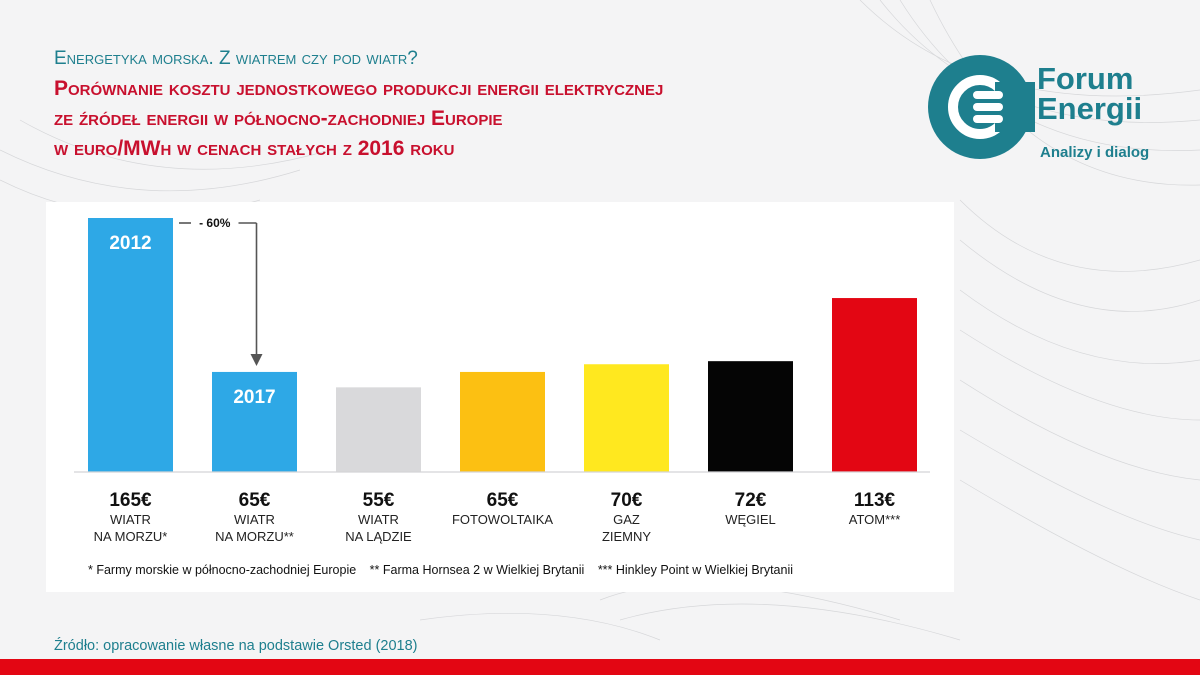  I want to click on annotation-label: - 60%, so click(215, 223).